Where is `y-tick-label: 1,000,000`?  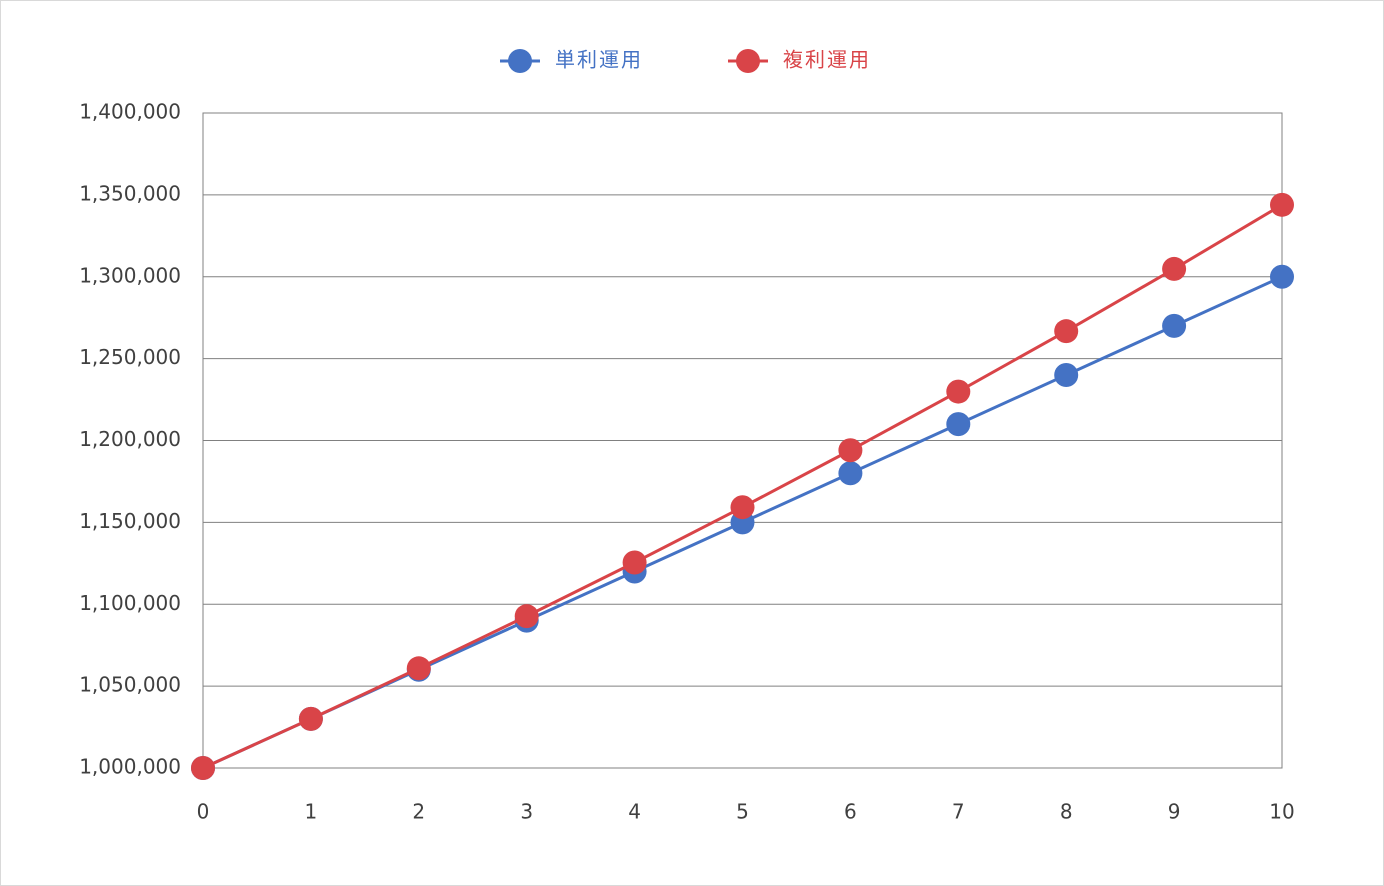 y-tick-label: 1,000,000 is located at coordinates (130, 767).